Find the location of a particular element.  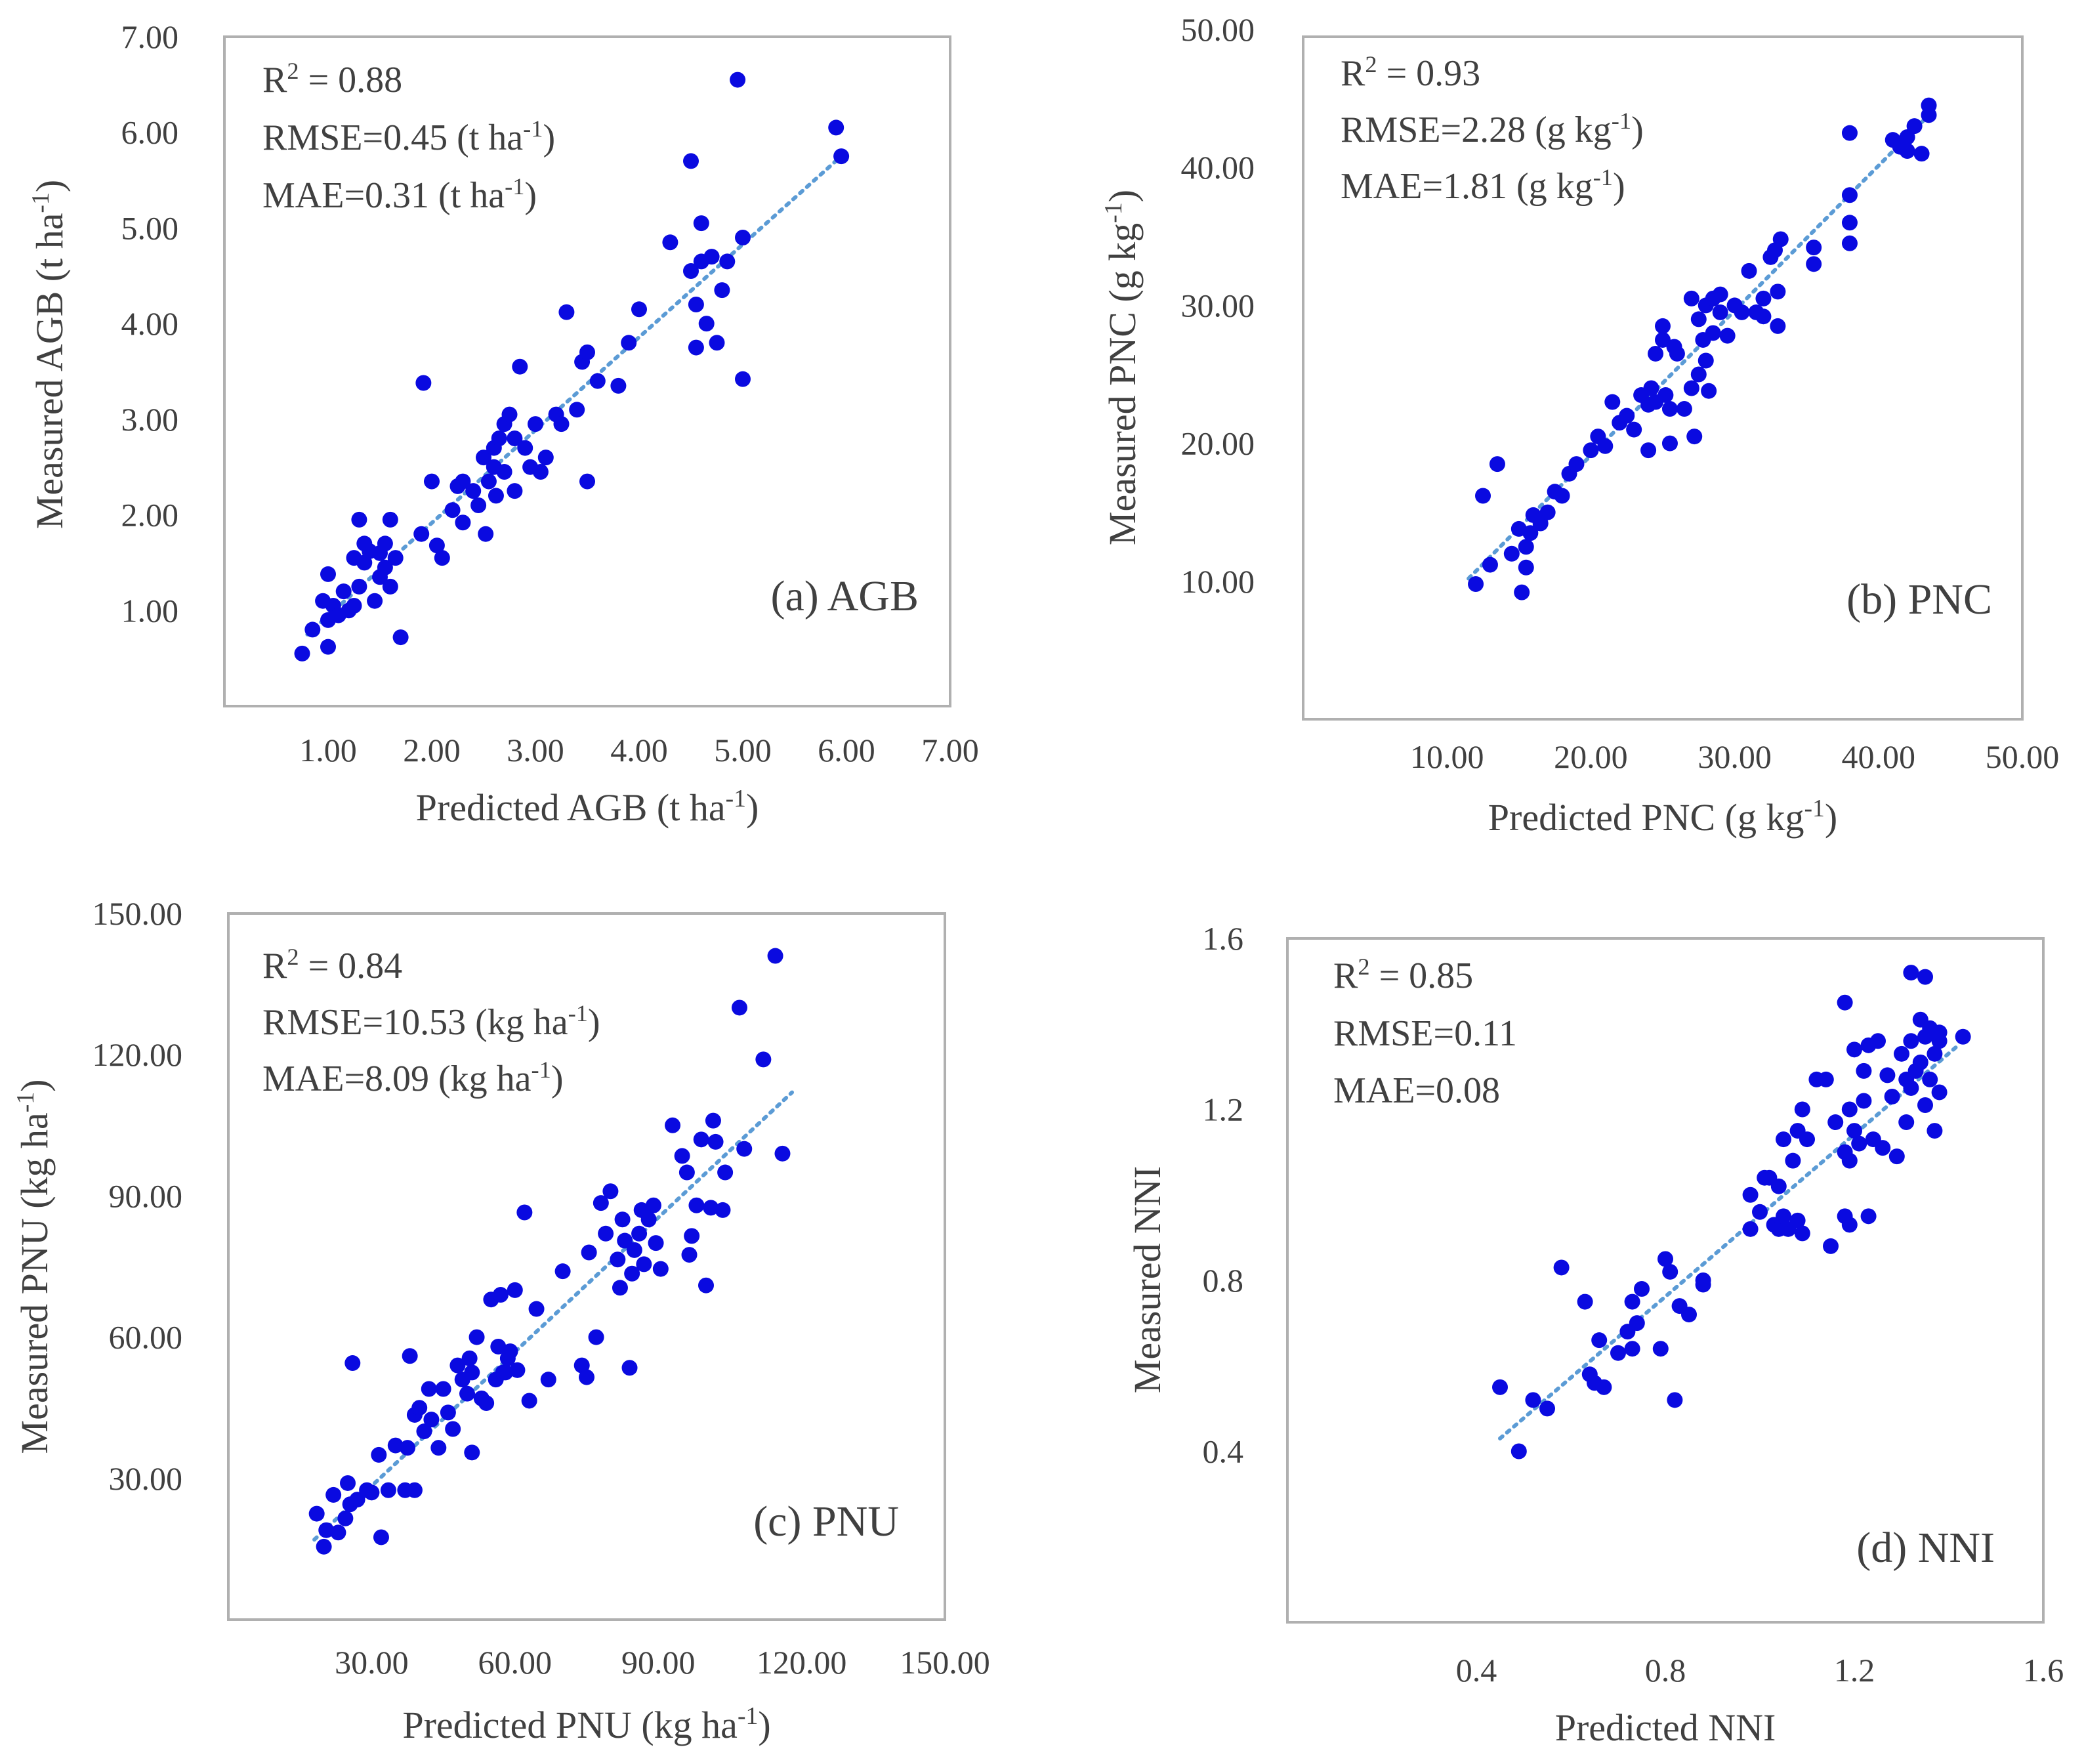

y-tick-label: 10.00 is located at coordinates (1218, 581).